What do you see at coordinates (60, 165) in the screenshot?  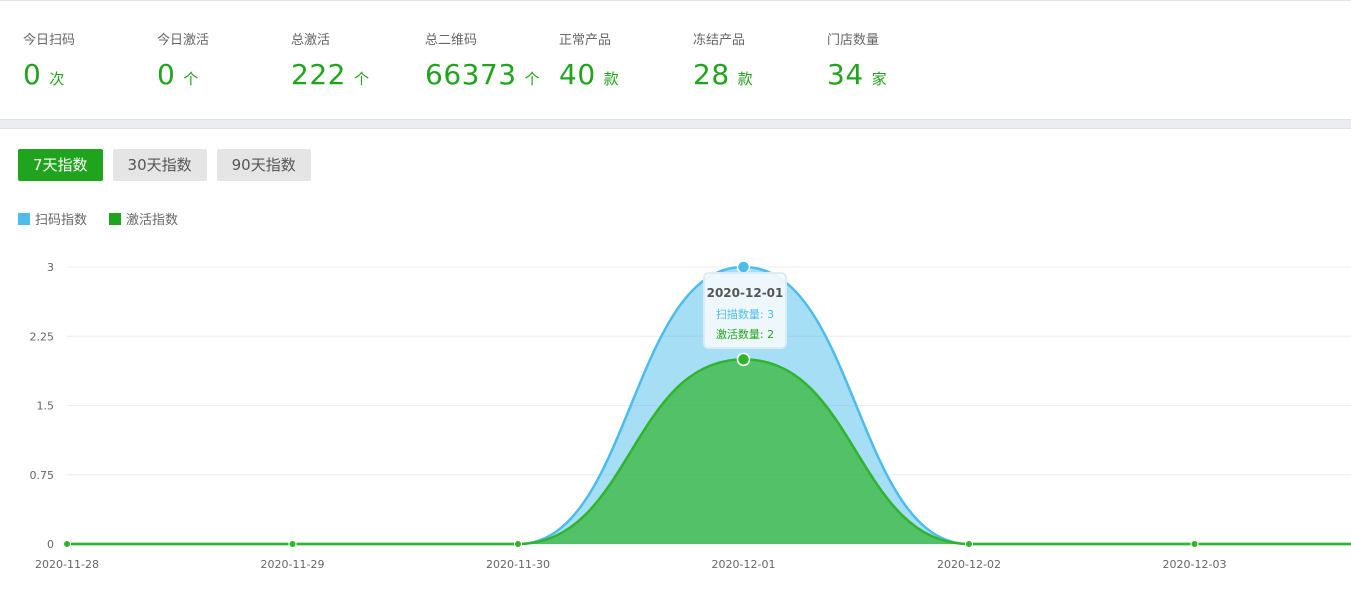 I see `tab-7-days: 7天指数` at bounding box center [60, 165].